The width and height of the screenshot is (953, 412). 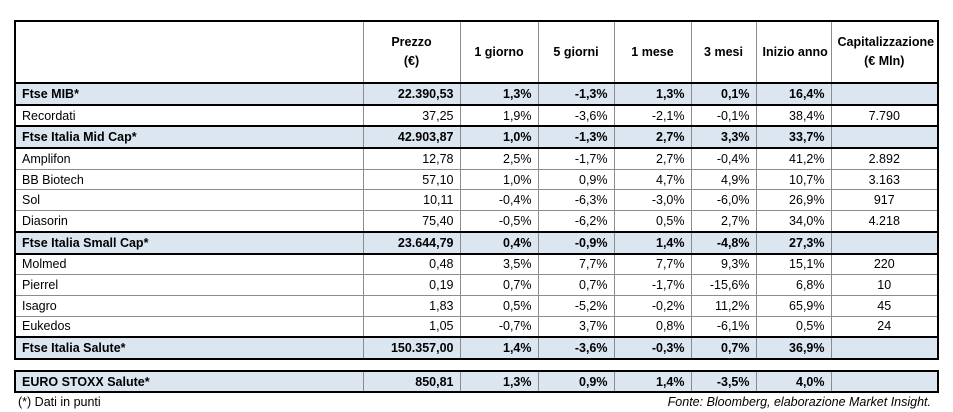 What do you see at coordinates (499, 94) in the screenshot?
I see `table-cell: 1,3%` at bounding box center [499, 94].